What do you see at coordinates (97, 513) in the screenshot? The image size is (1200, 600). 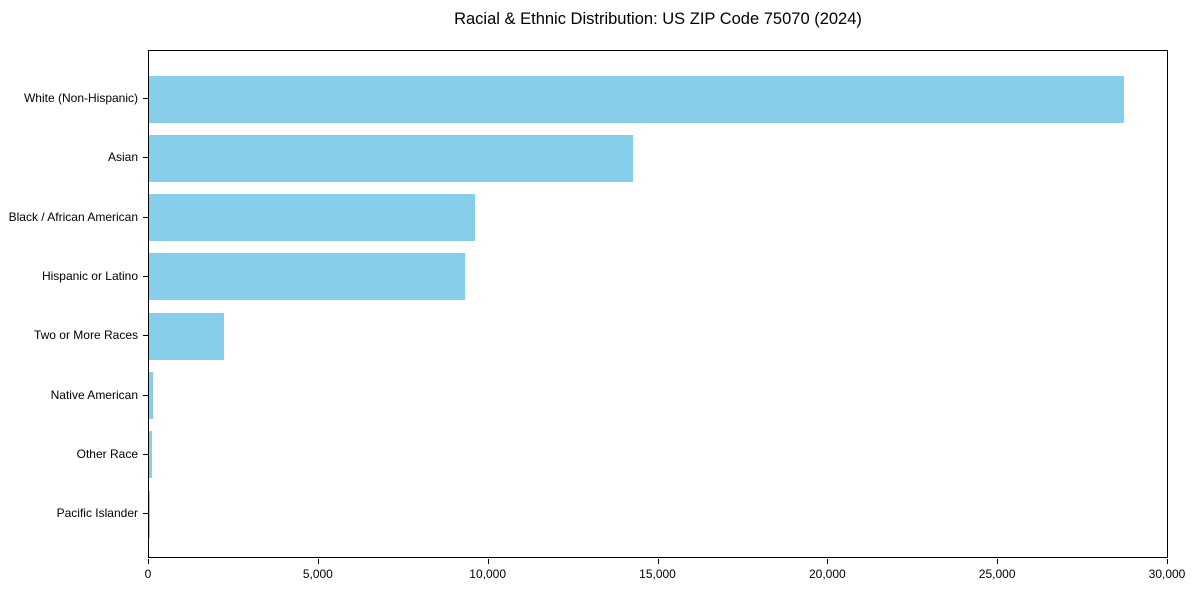 I see `y-axis-label: Pacific Islander` at bounding box center [97, 513].